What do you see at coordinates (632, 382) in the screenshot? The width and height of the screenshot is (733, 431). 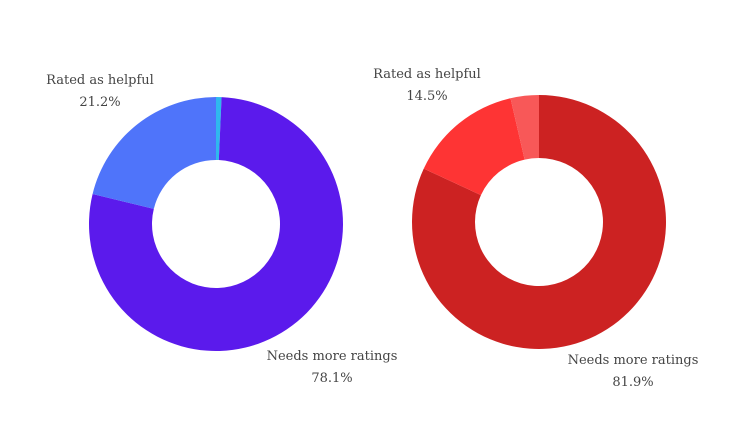 I see `slice-value: 81.9%` at bounding box center [632, 382].